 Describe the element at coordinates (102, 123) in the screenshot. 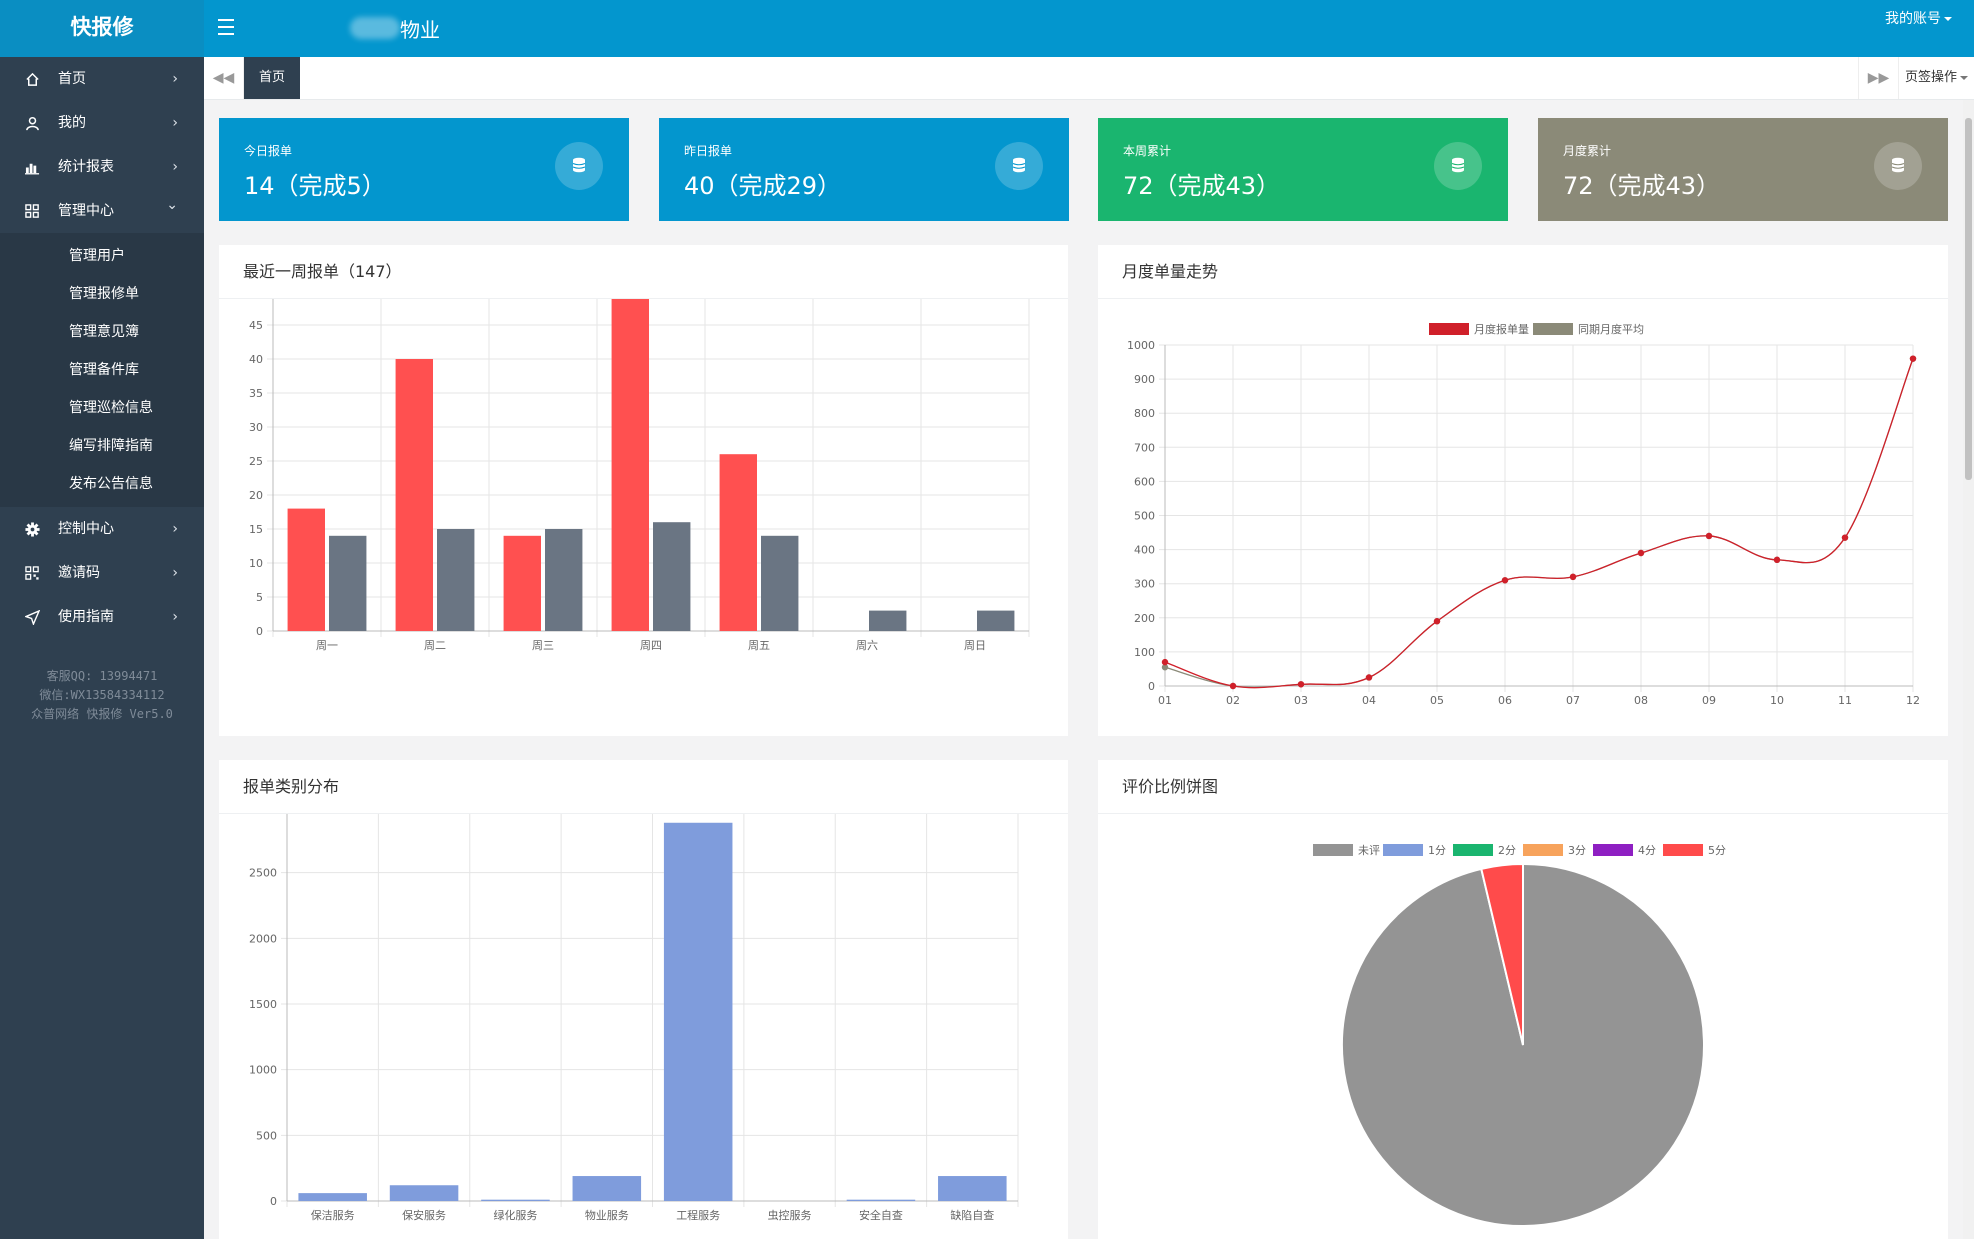

I see `sidebar-item-mine: 我的 ›` at that location.